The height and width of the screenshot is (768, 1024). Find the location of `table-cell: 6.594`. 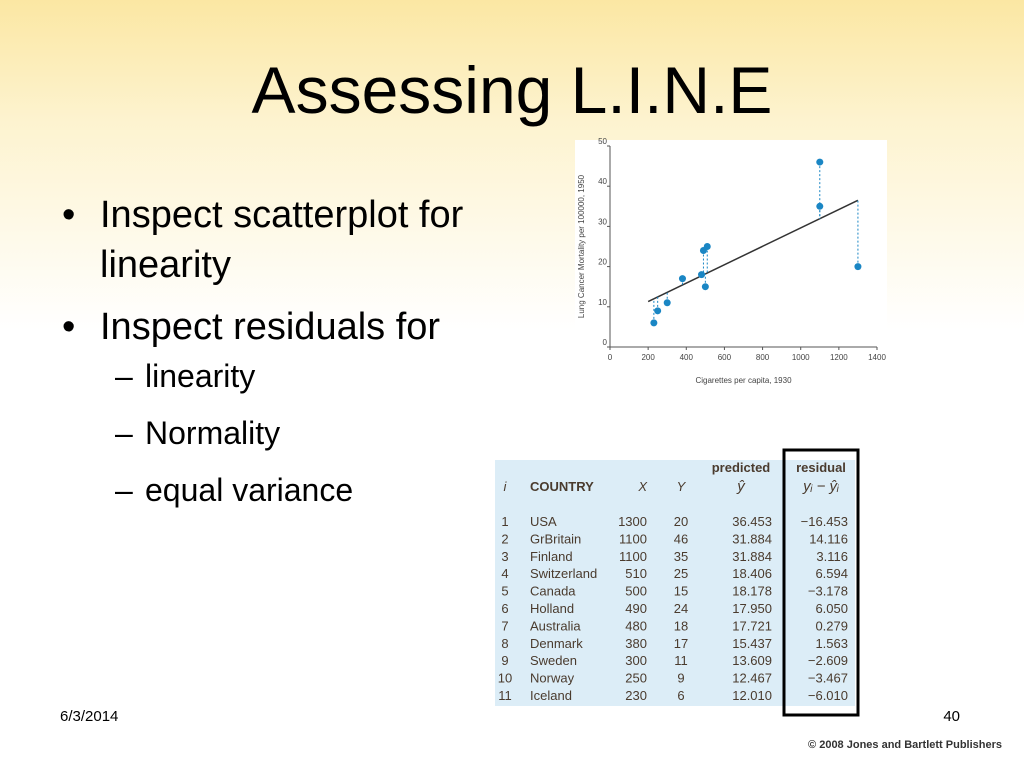

table-cell: 6.594 is located at coordinates (831, 573).